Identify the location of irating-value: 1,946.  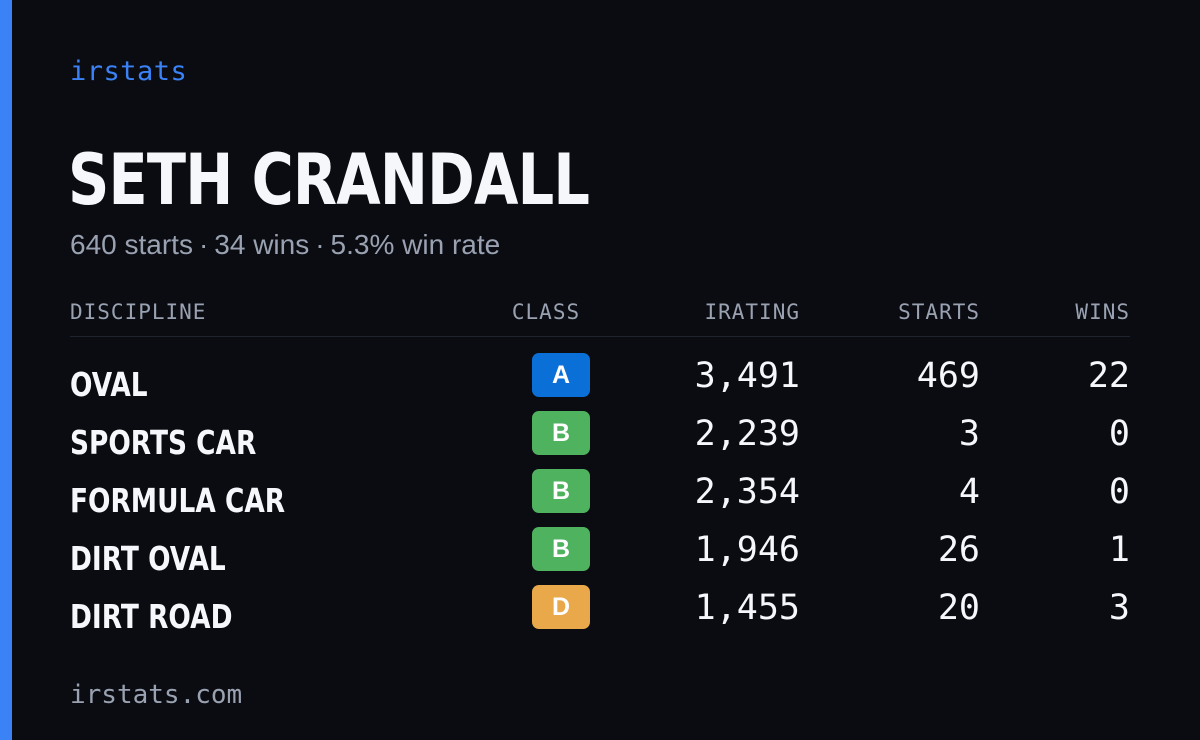
(747, 550).